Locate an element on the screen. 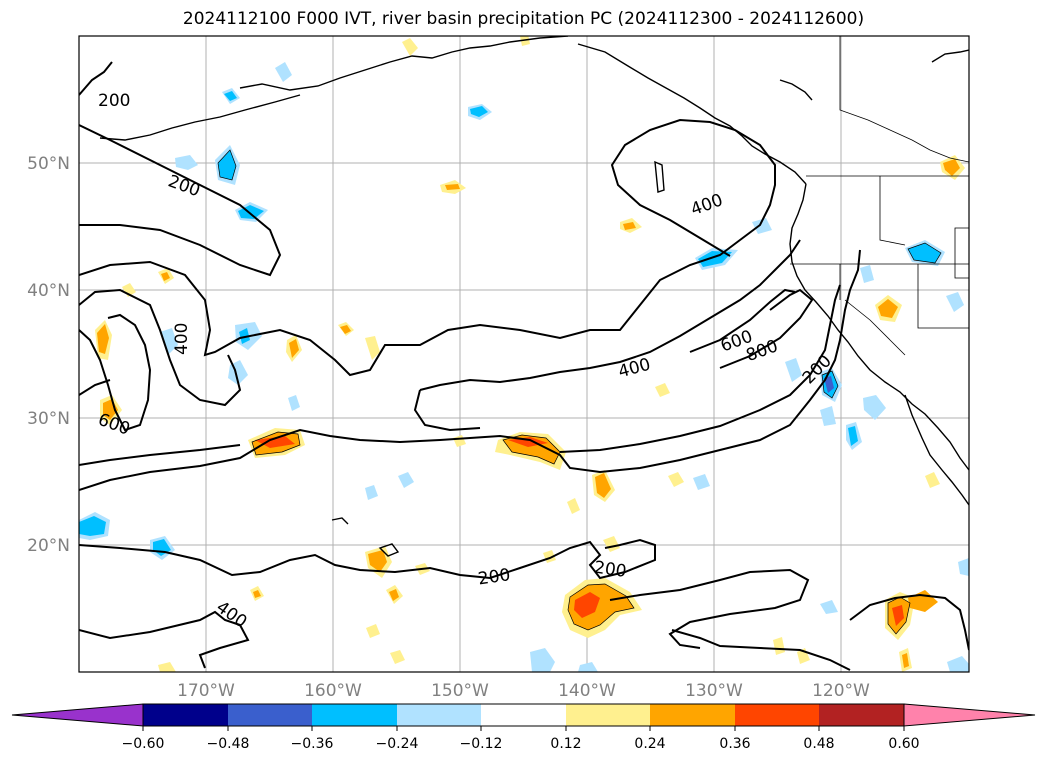 This screenshot has height=765, width=1047. colorbar-tick-label: −0.48 is located at coordinates (228, 744).